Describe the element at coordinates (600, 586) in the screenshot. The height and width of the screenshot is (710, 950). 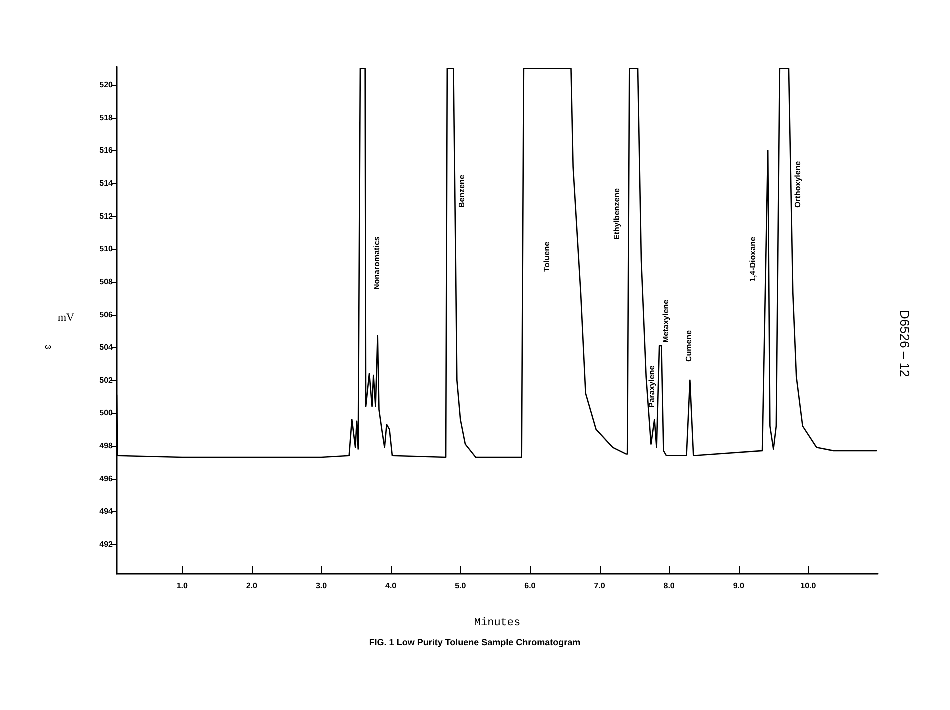
I see `x-tick-label: 7.0` at that location.